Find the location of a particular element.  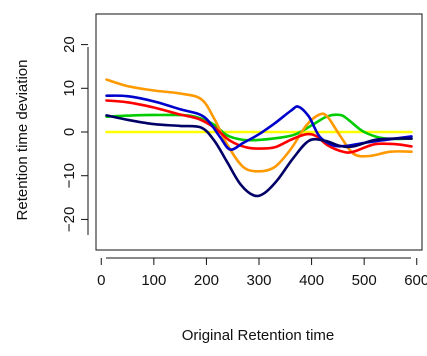

x-tick-label: 200 is located at coordinates (206, 280).